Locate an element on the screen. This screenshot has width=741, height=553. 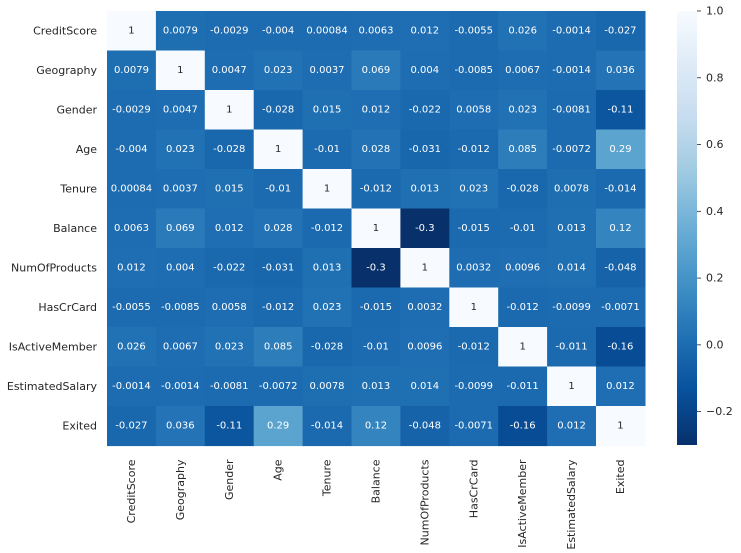
cell-value-label: -0.3 is located at coordinates (376, 267).